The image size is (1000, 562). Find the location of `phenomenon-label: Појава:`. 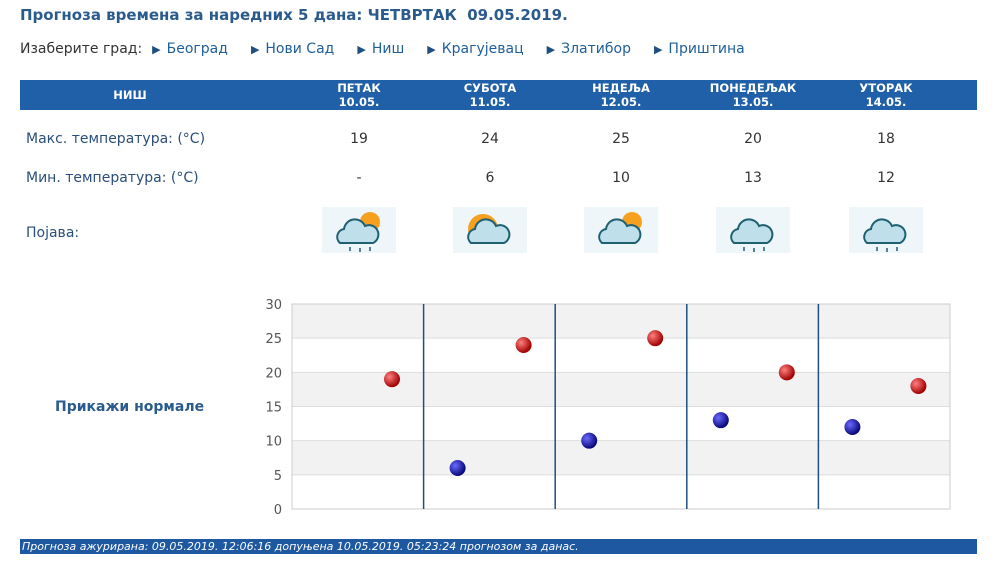

phenomenon-label: Појава: is located at coordinates (53, 233).